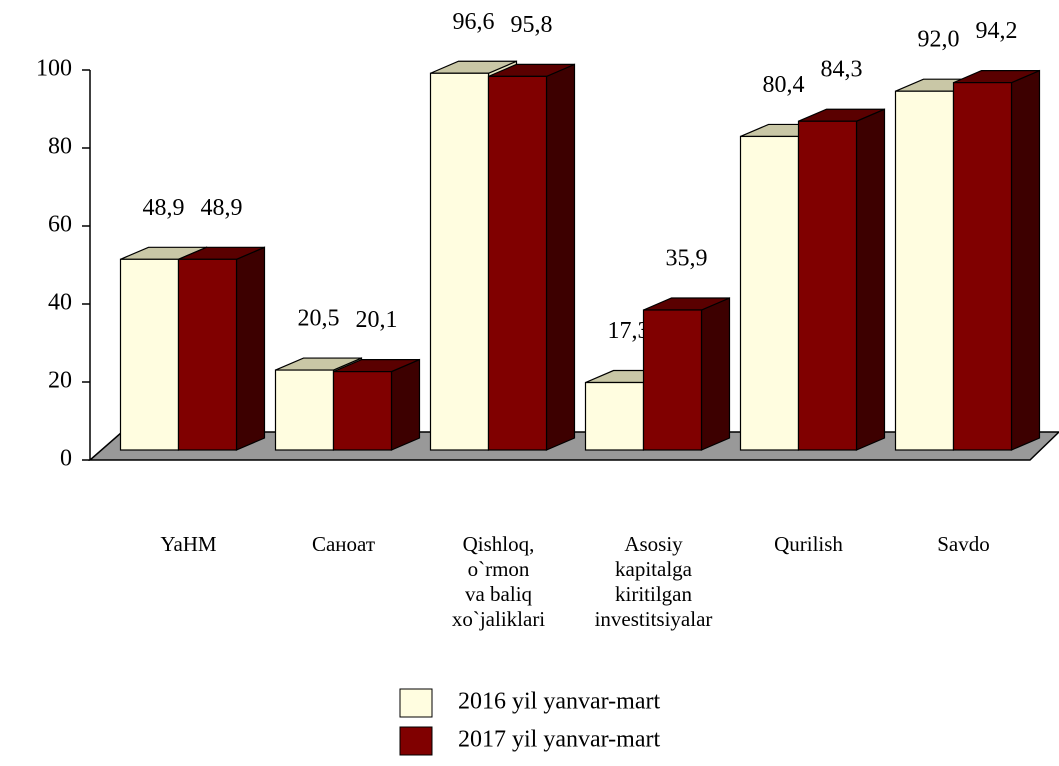 This screenshot has width=1059, height=766. Describe the element at coordinates (319, 319) in the screenshot. I see `value-label: 20,5` at that location.